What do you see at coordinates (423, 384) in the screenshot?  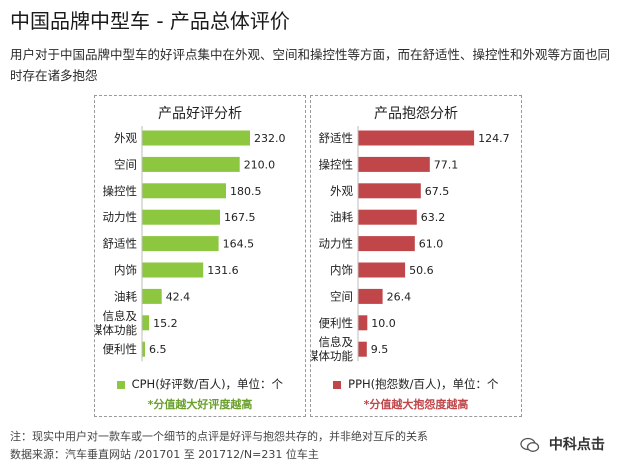 I see `complaint-legend-label: PPH(抱怨数/百人)，单位：个` at bounding box center [423, 384].